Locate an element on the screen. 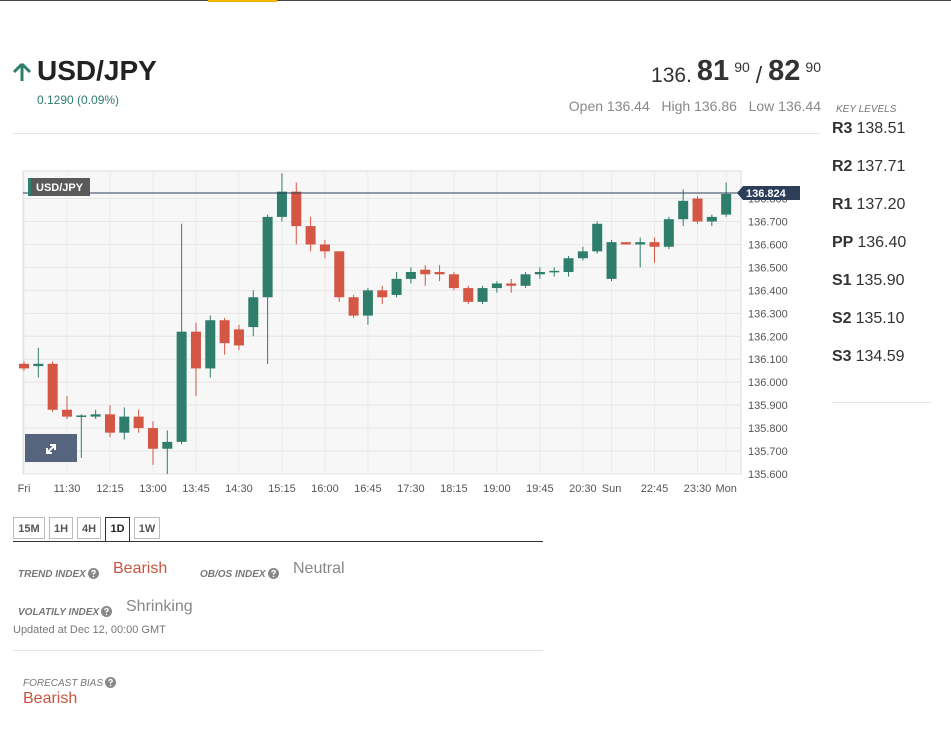  timeframe-tab: 1H is located at coordinates (61, 528).